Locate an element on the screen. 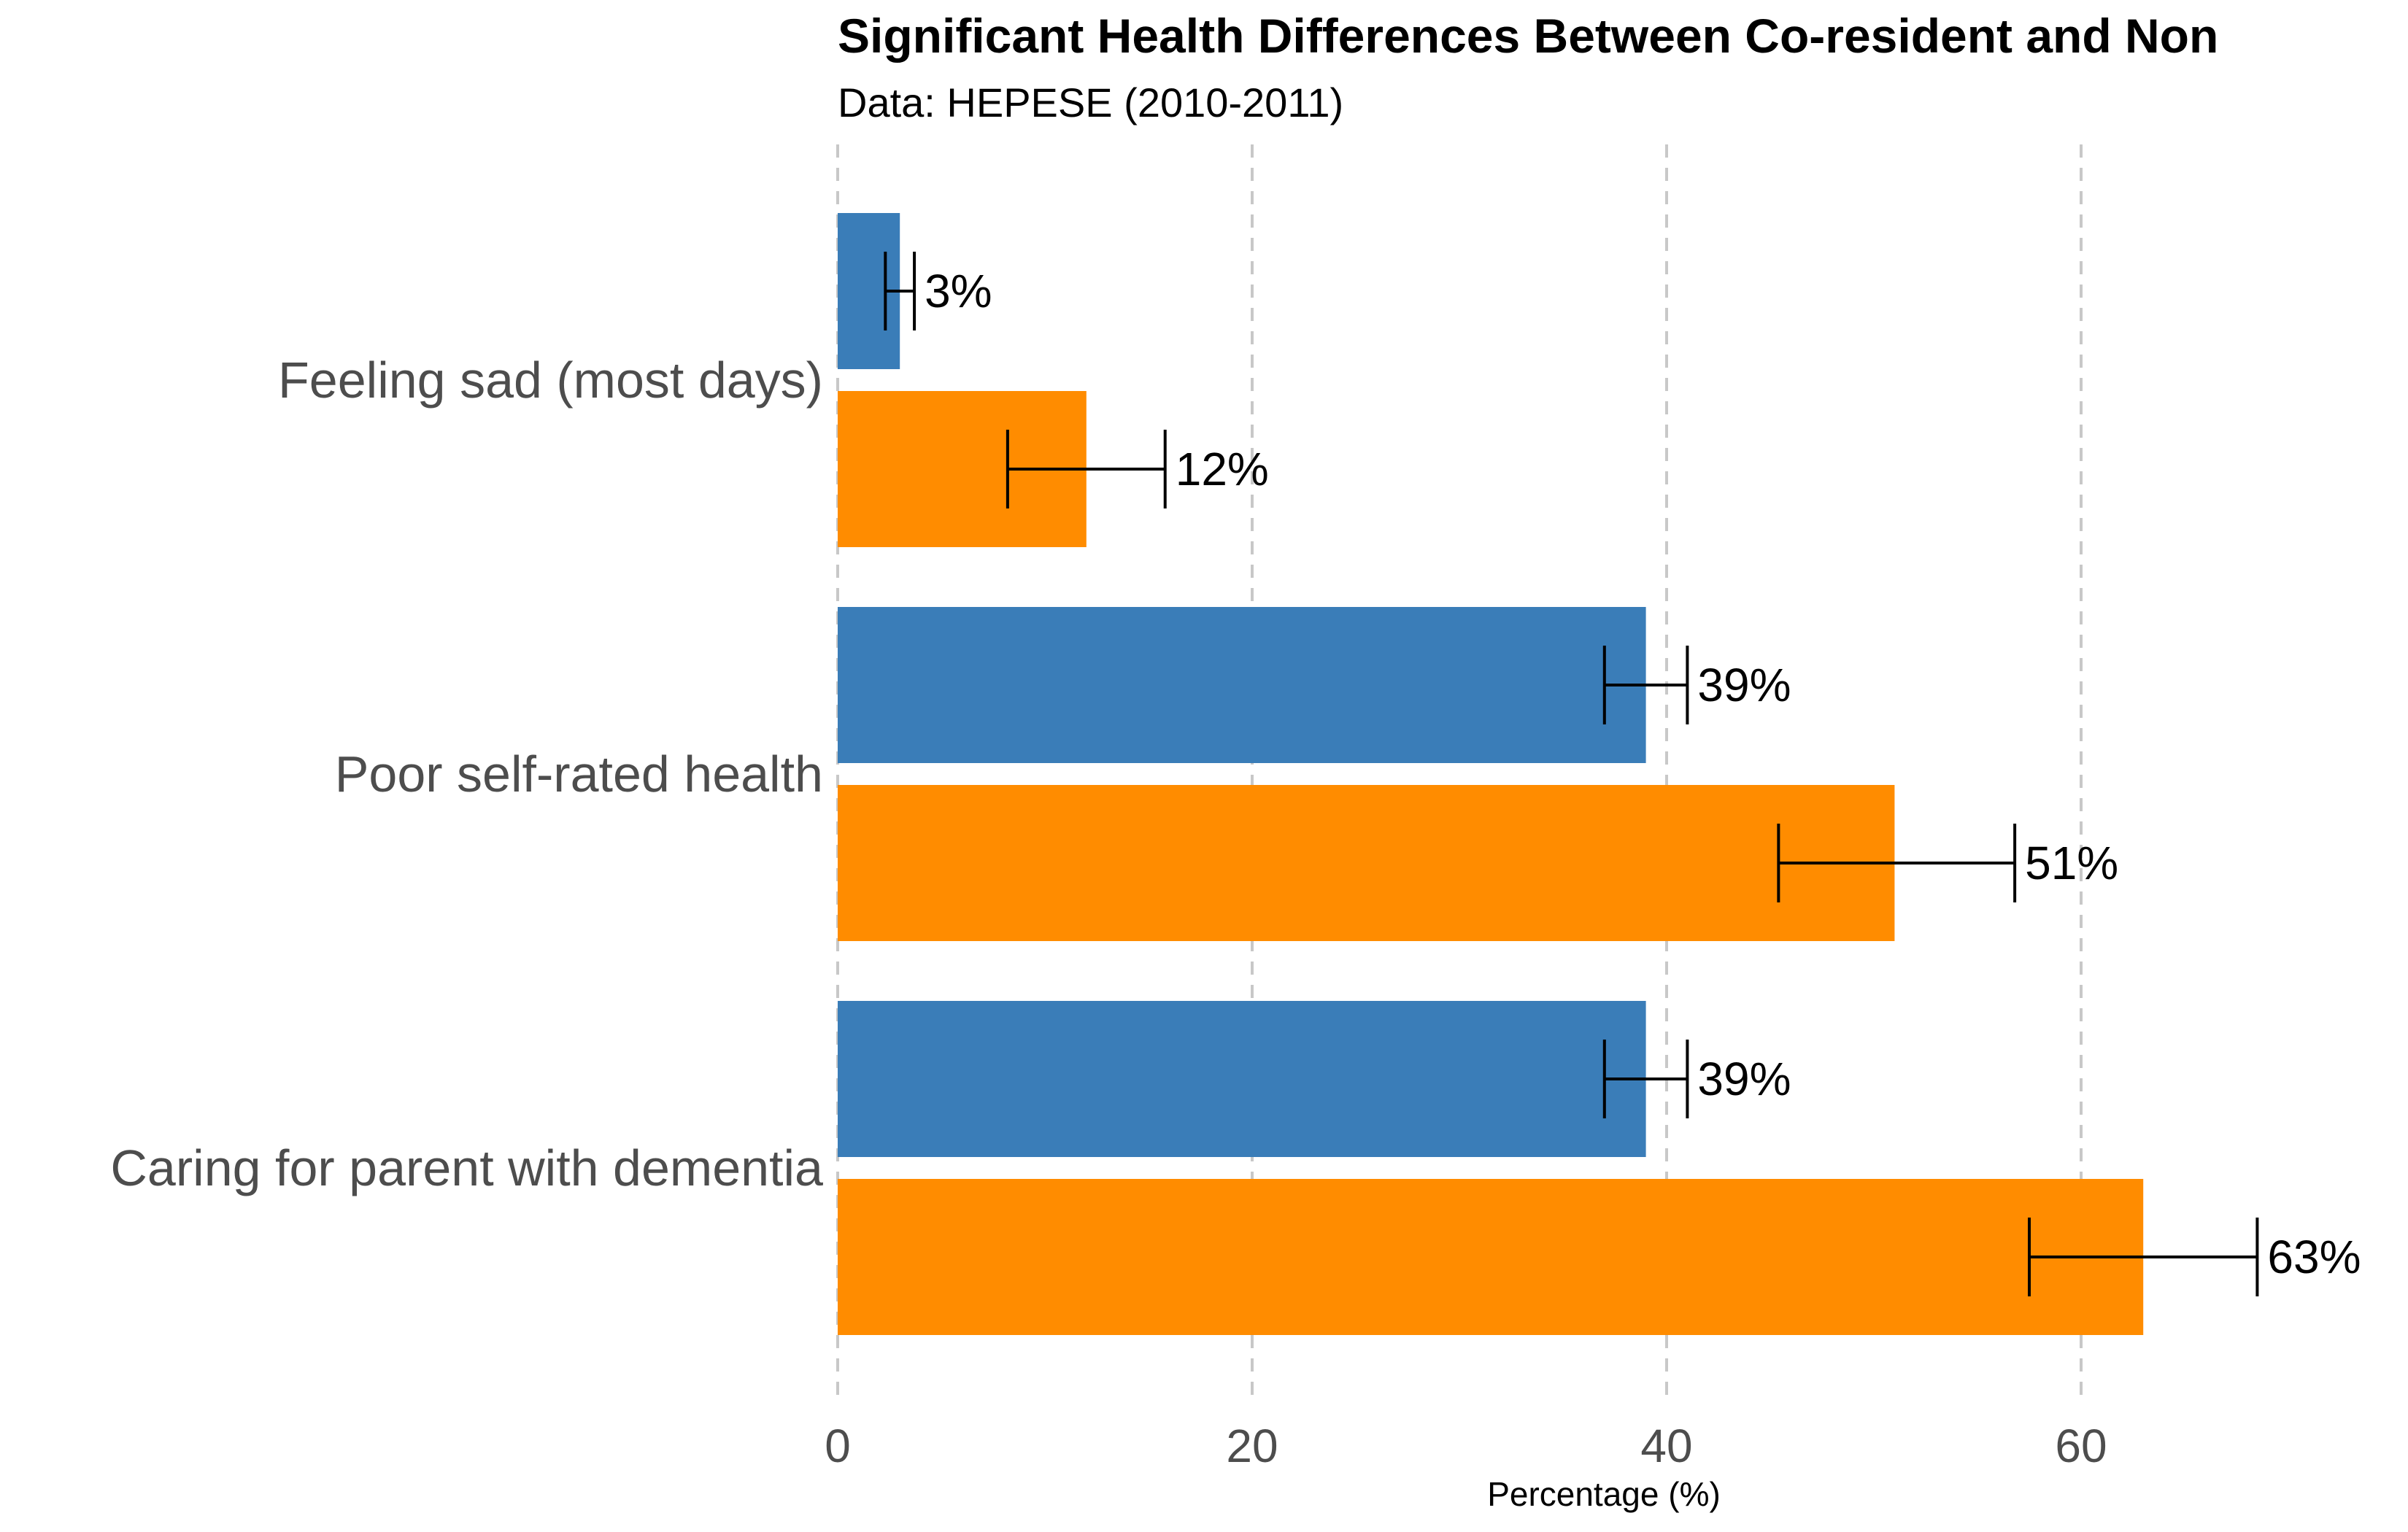 The height and width of the screenshot is (1532, 2408). error-bar-series2-cat3 is located at coordinates (2143, 1257).